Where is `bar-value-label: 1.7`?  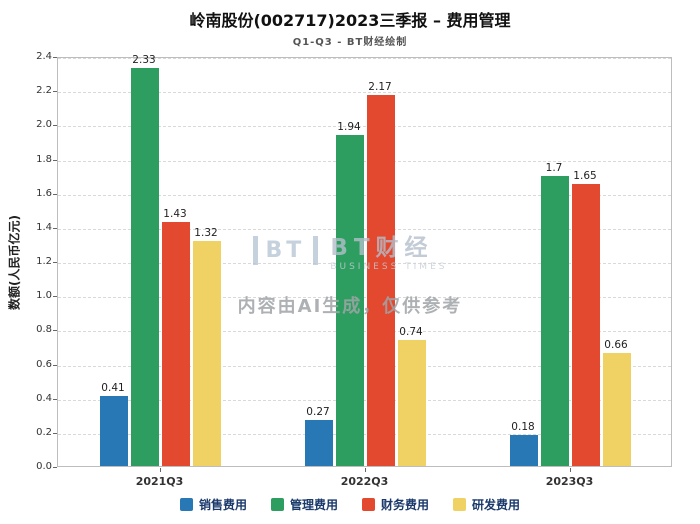
bar-value-label: 1.7 is located at coordinates (554, 167).